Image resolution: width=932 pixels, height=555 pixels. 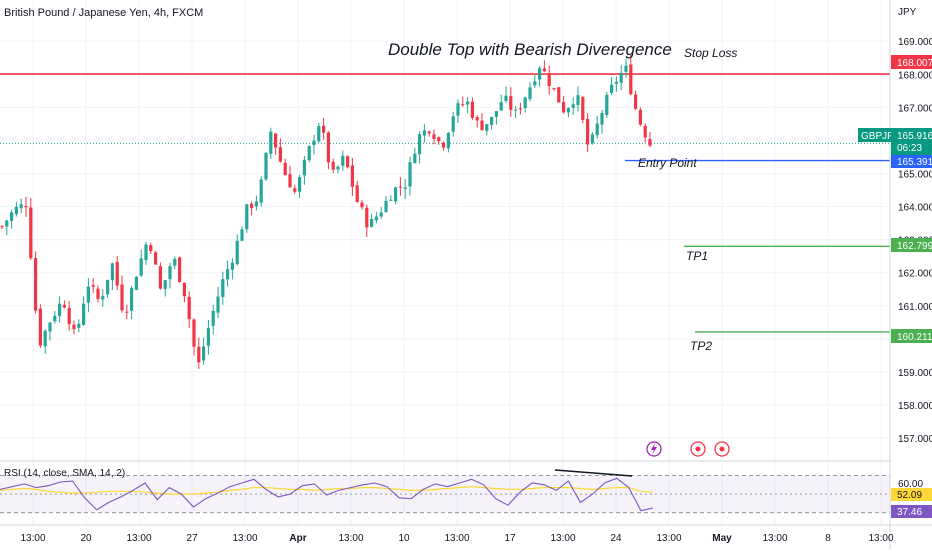 I want to click on time-tick-label: May, so click(x=722, y=538).